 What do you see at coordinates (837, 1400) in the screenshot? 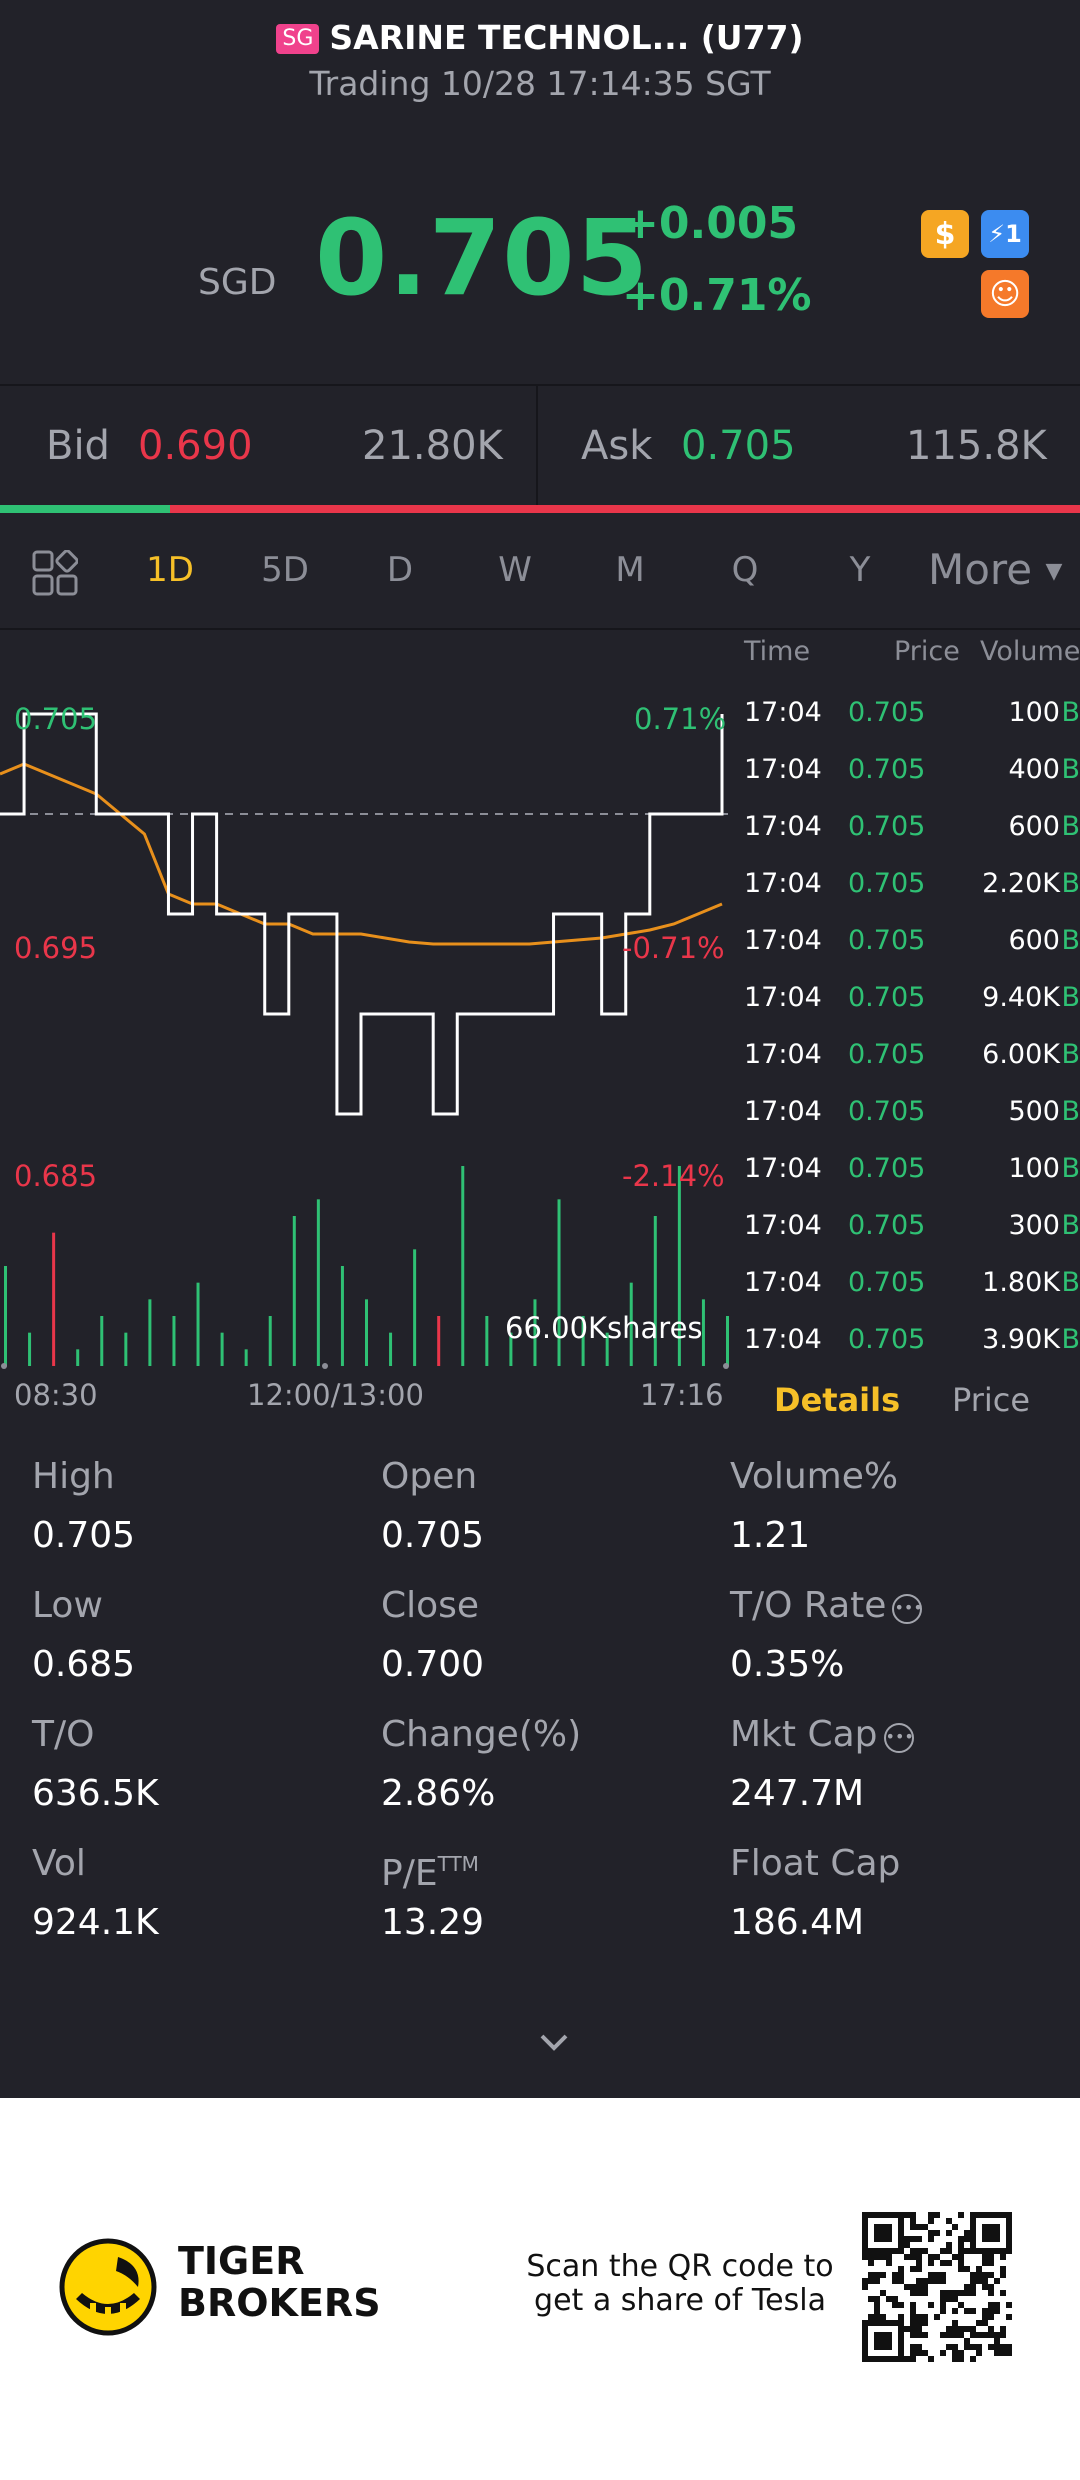
I see `tab-details: Details` at bounding box center [837, 1400].